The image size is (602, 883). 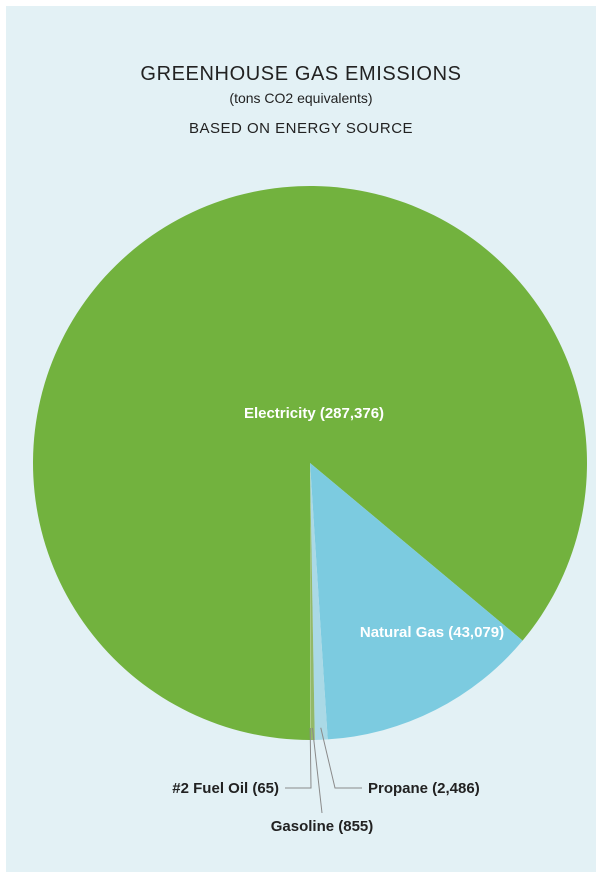 What do you see at coordinates (301, 74) in the screenshot?
I see `chart-title: GREENHOUSE GAS EMISSIONS` at bounding box center [301, 74].